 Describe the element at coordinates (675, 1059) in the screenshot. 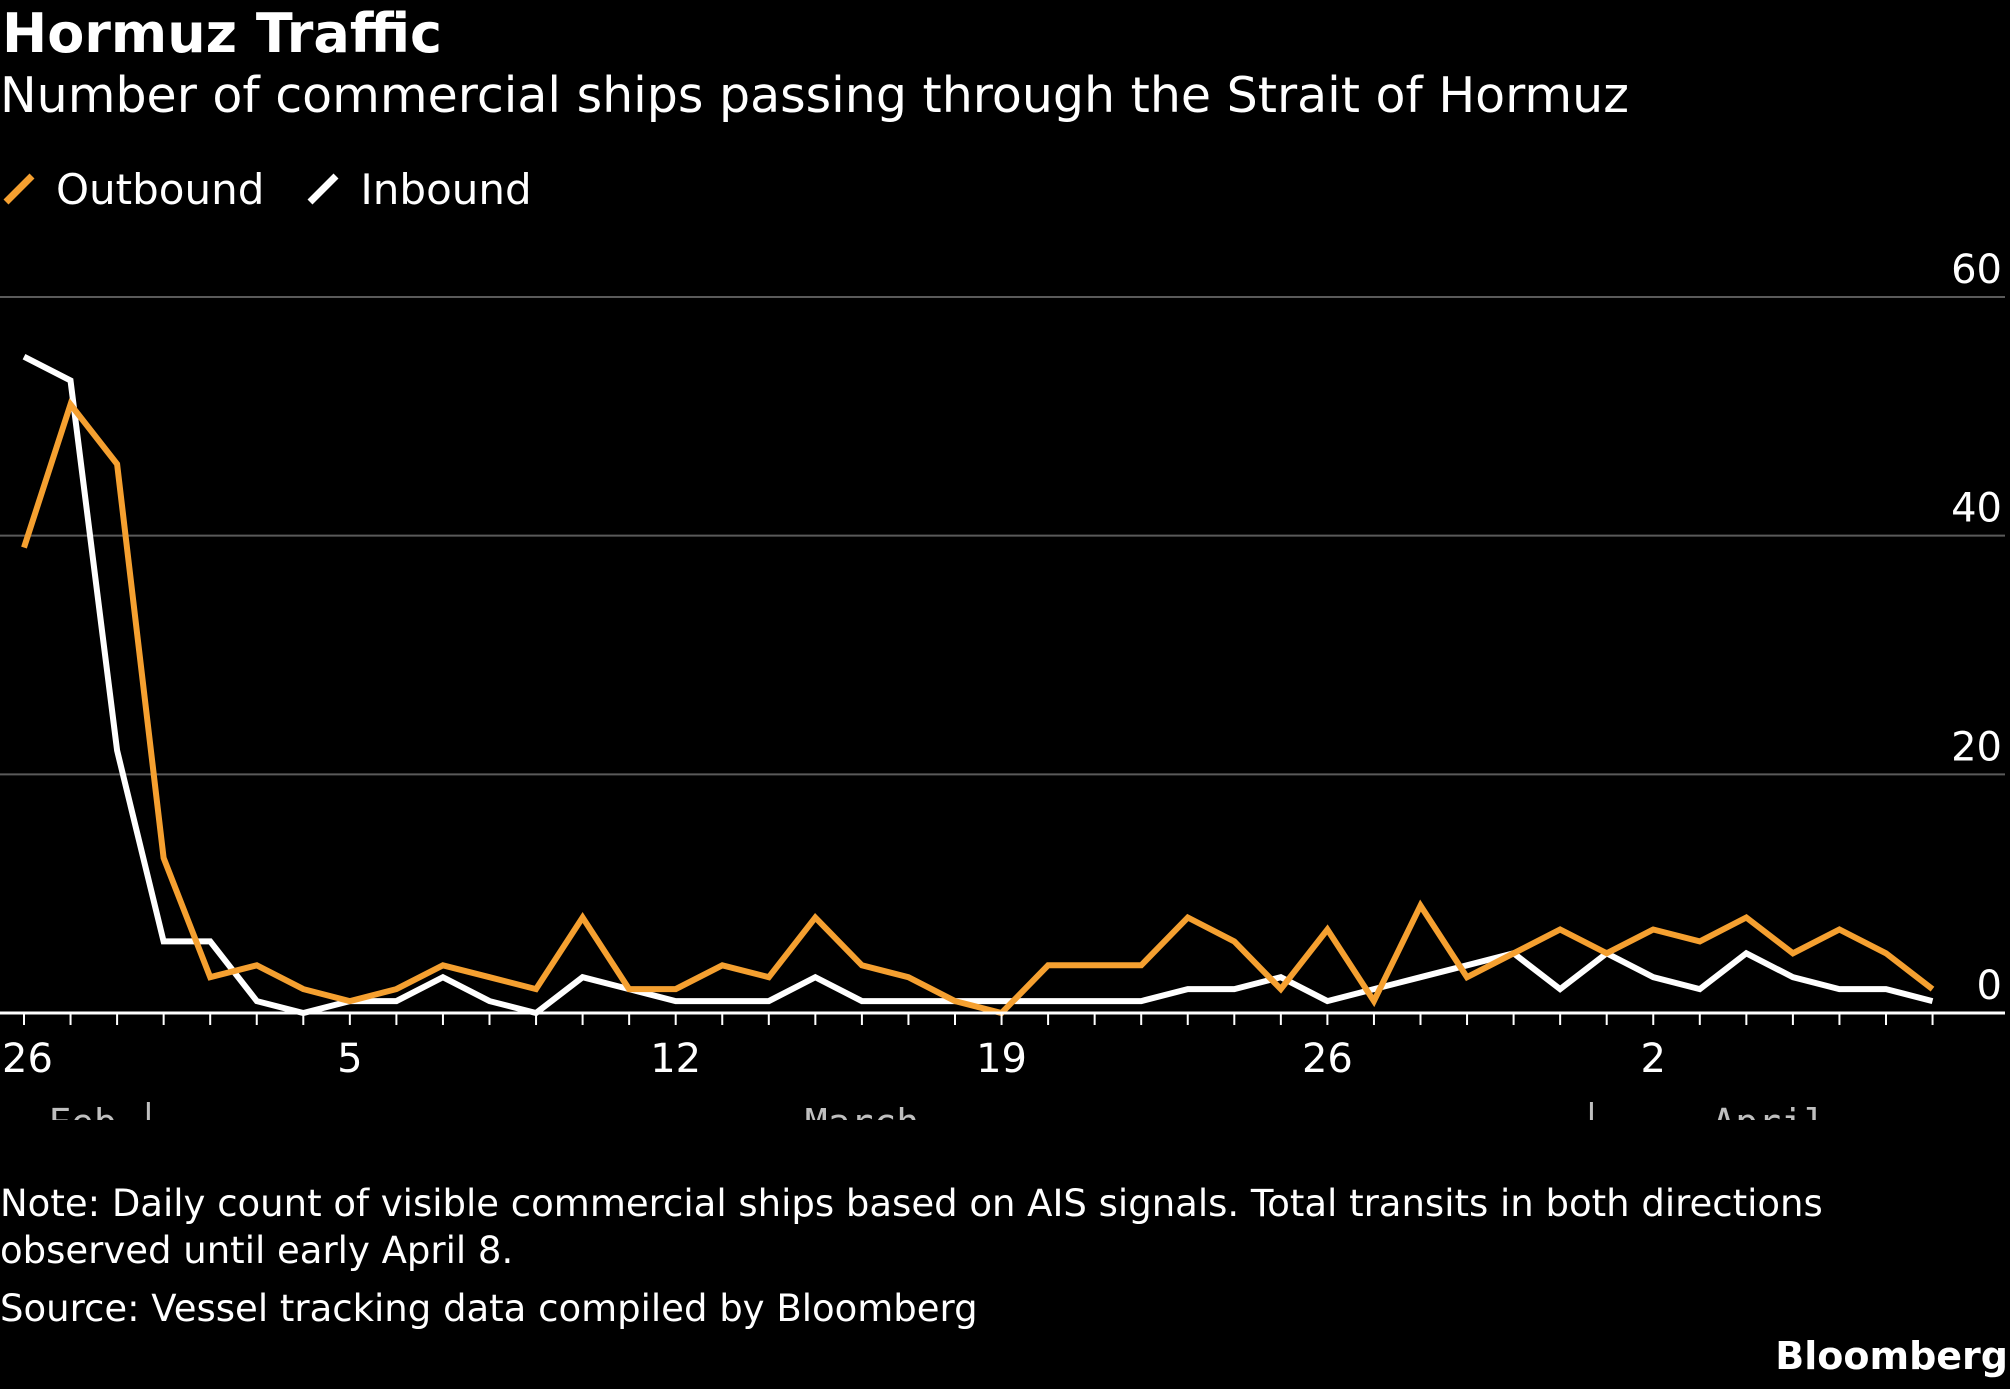

I see `x-tick-label: 12` at that location.